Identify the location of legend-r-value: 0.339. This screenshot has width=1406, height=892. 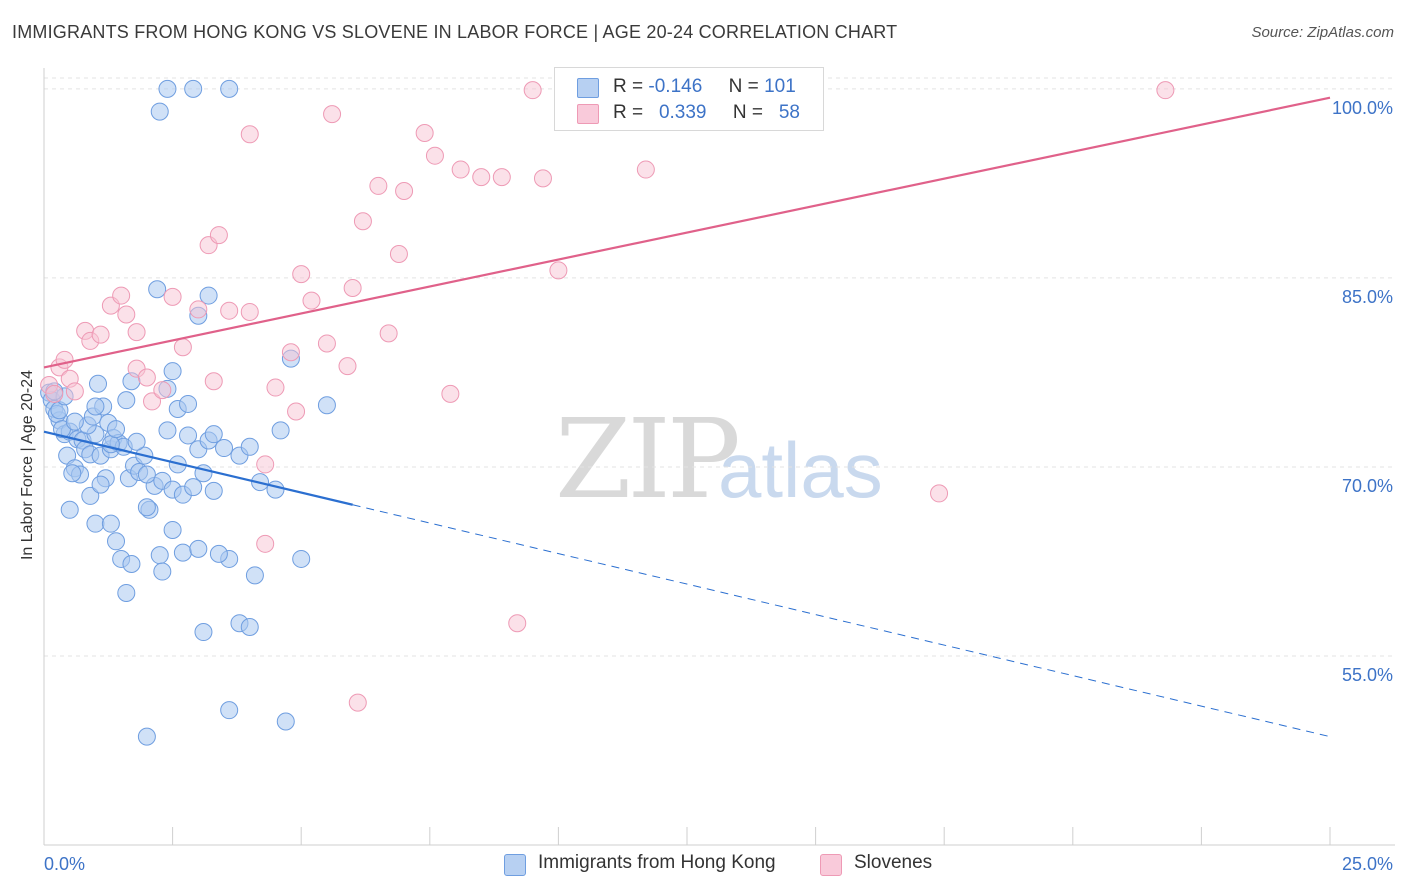
(682, 112).